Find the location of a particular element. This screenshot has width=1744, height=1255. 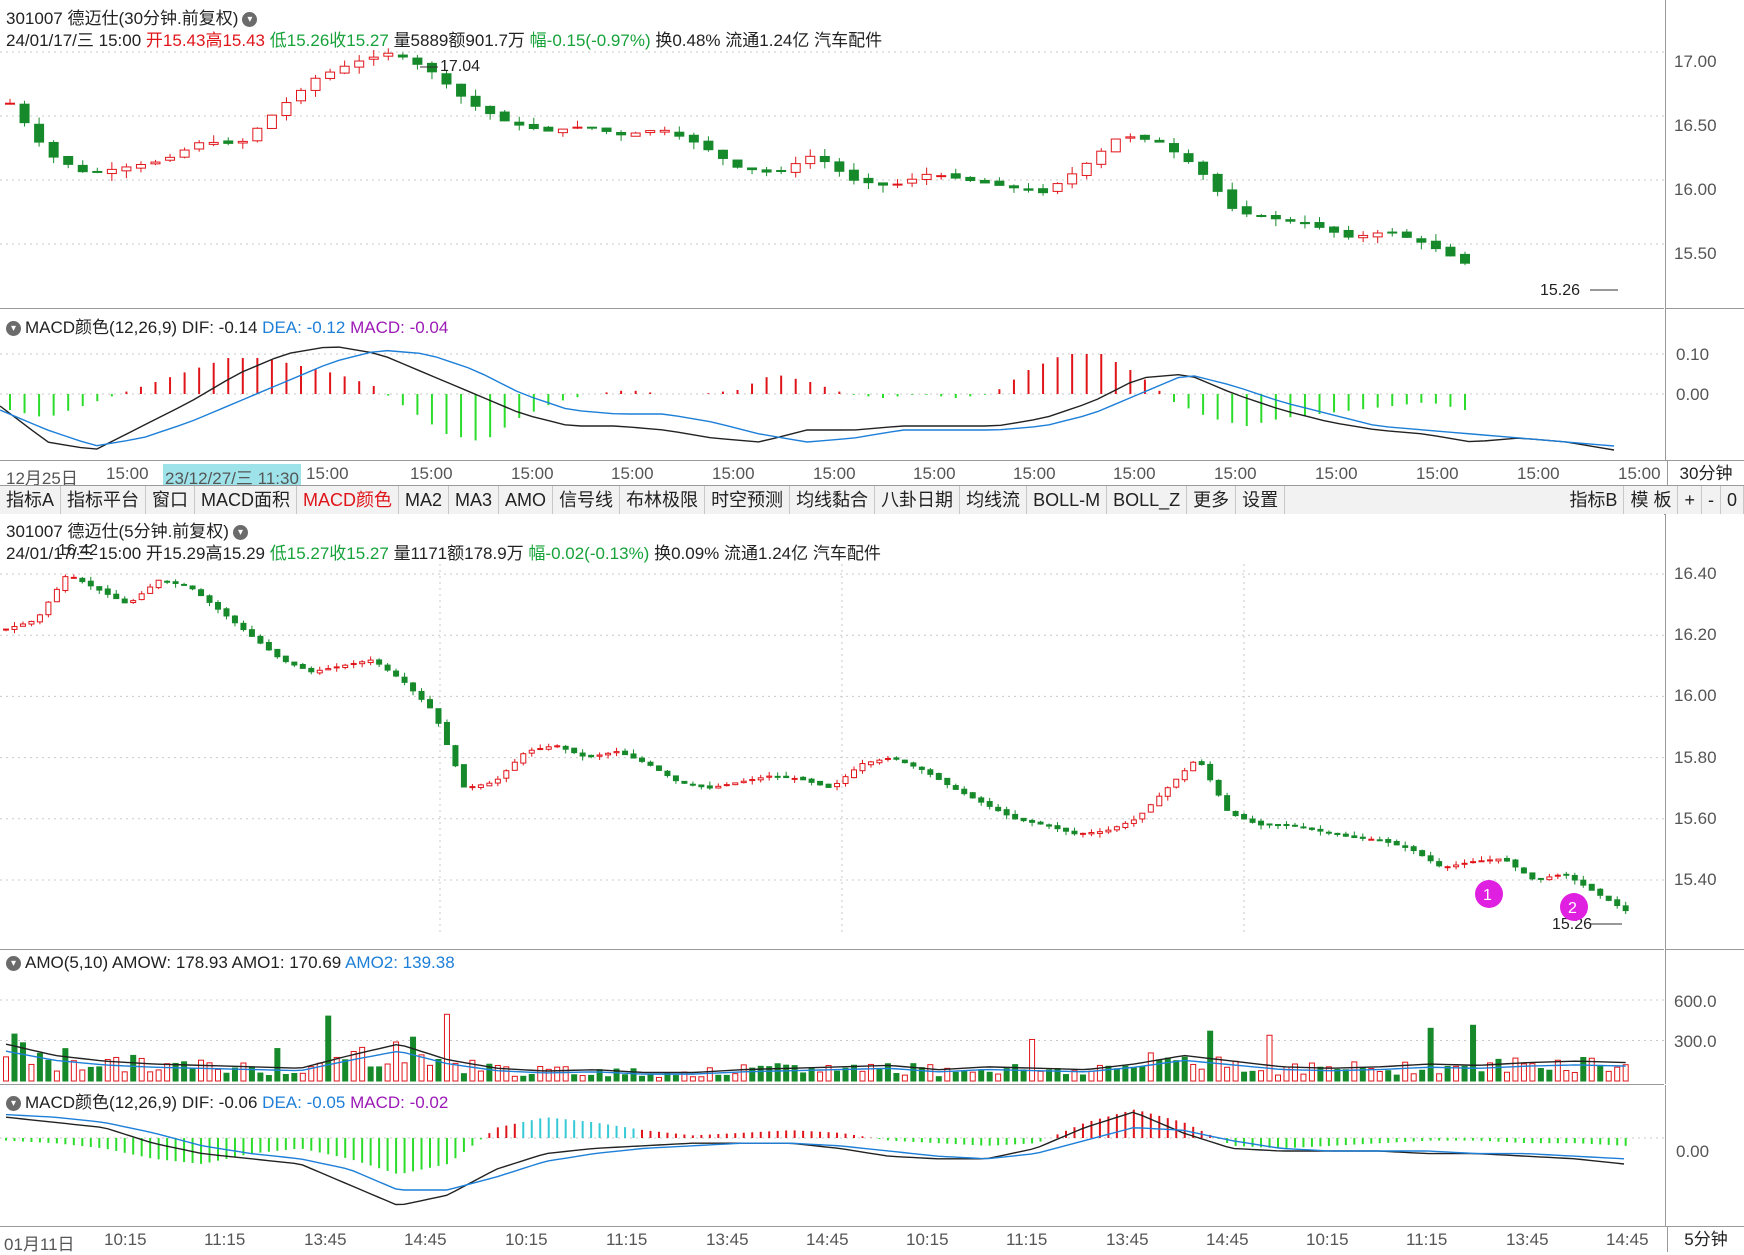

amo-name: AMO(5,10) is located at coordinates (67, 962).